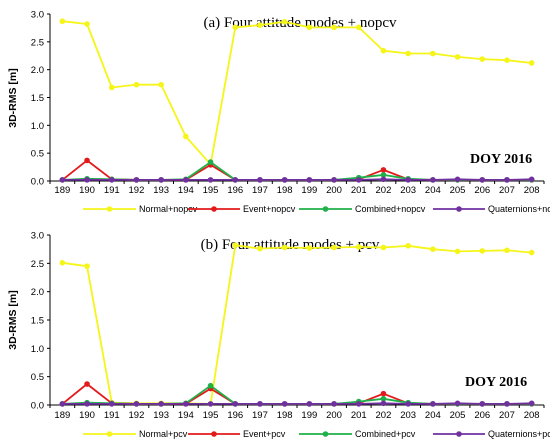 This screenshot has width=550, height=445. I want to click on legend-label: Event+nopcv, so click(269, 209).